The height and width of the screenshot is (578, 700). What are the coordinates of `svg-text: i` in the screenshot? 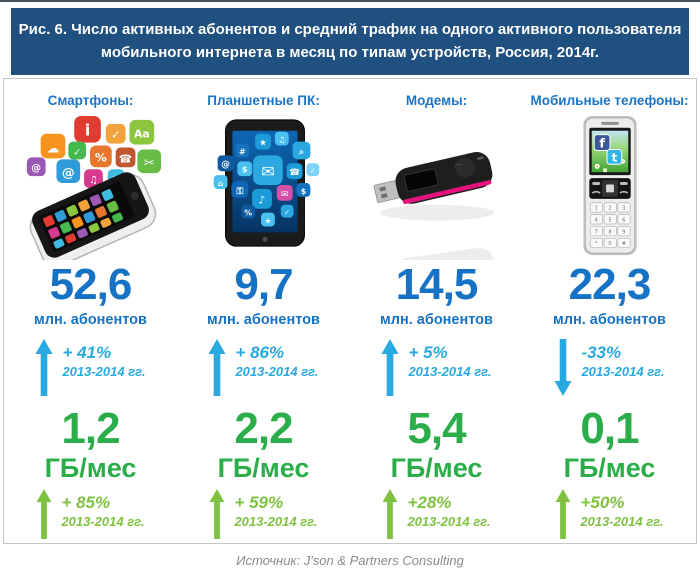 It's located at (86, 130).